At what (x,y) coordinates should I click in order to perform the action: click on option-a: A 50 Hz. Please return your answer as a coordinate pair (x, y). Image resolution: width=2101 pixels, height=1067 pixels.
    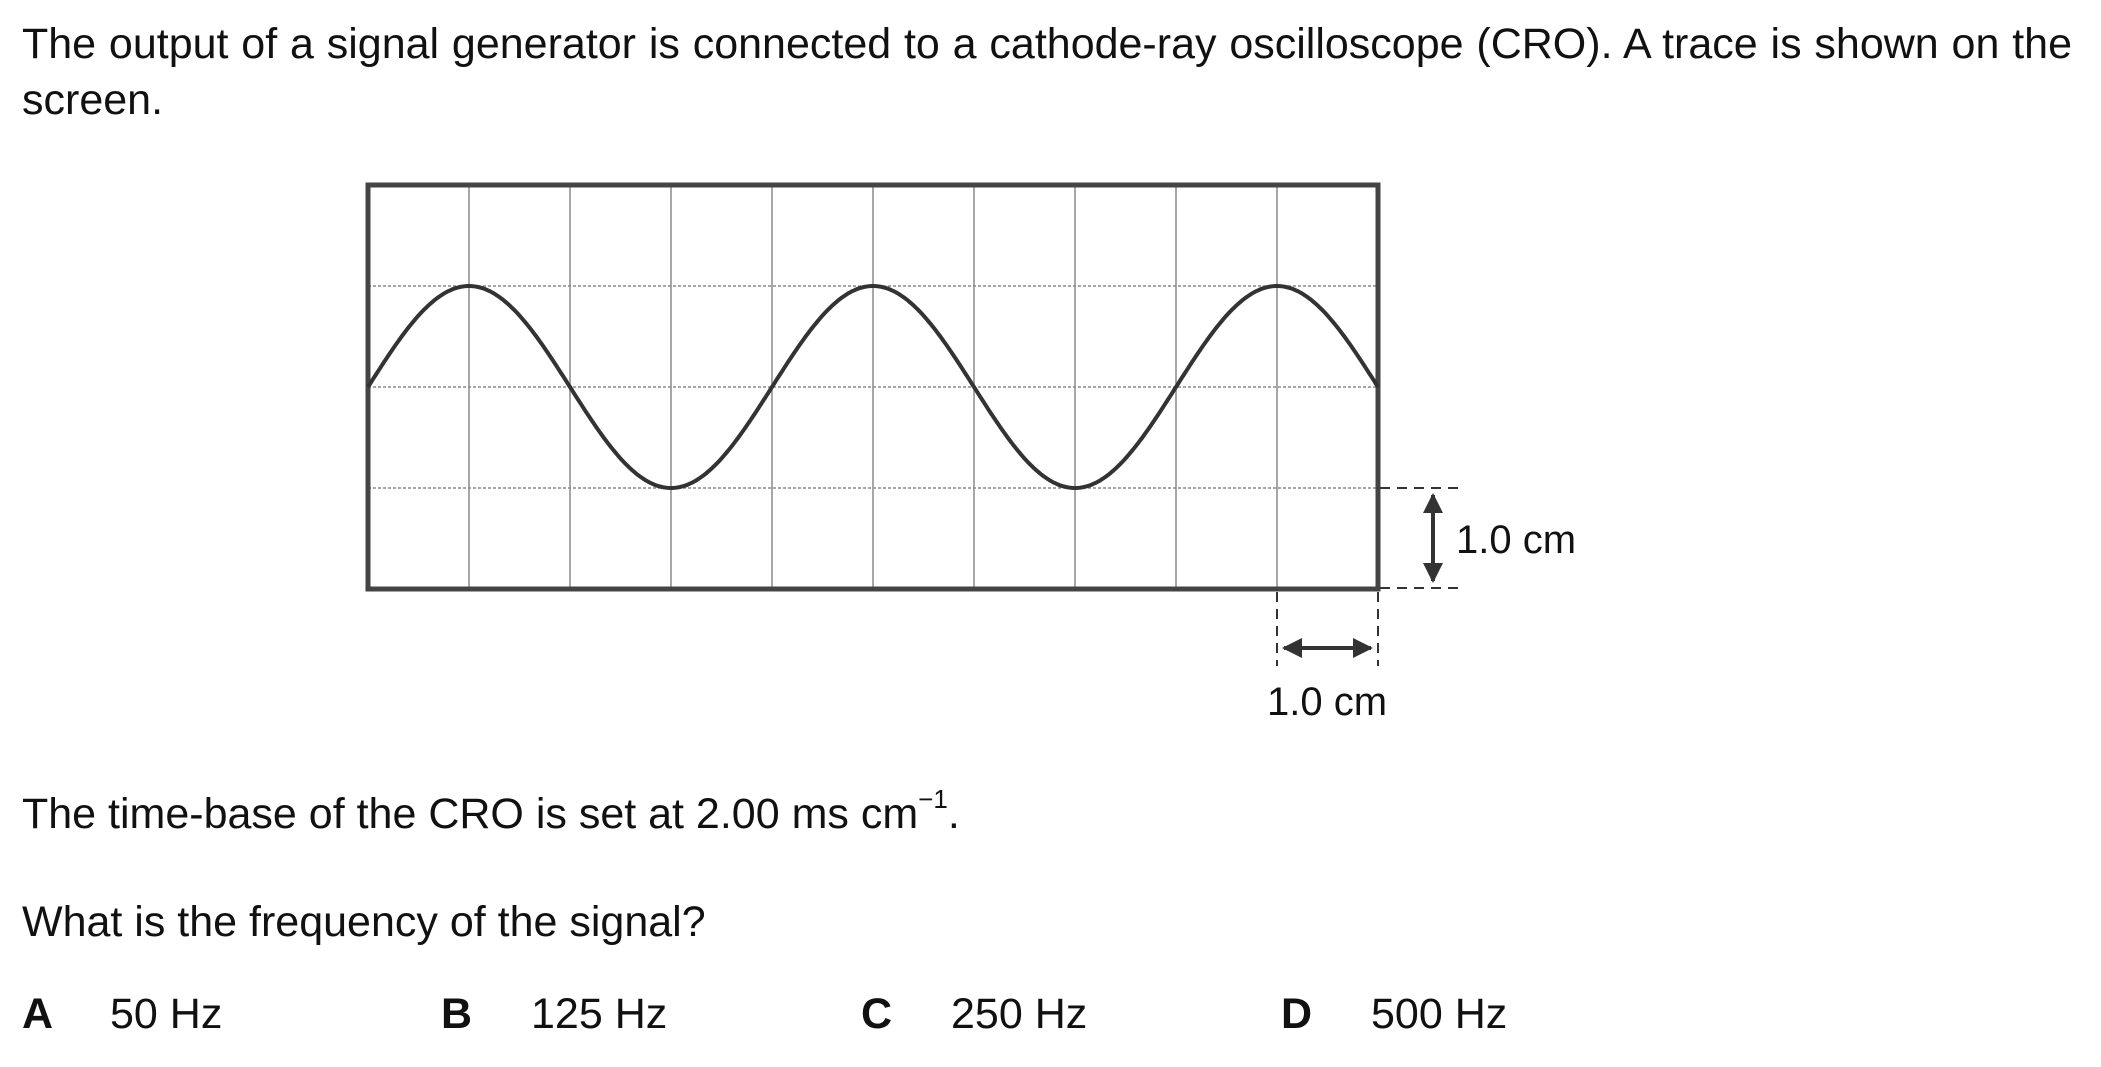
    Looking at the image, I should click on (122, 1014).